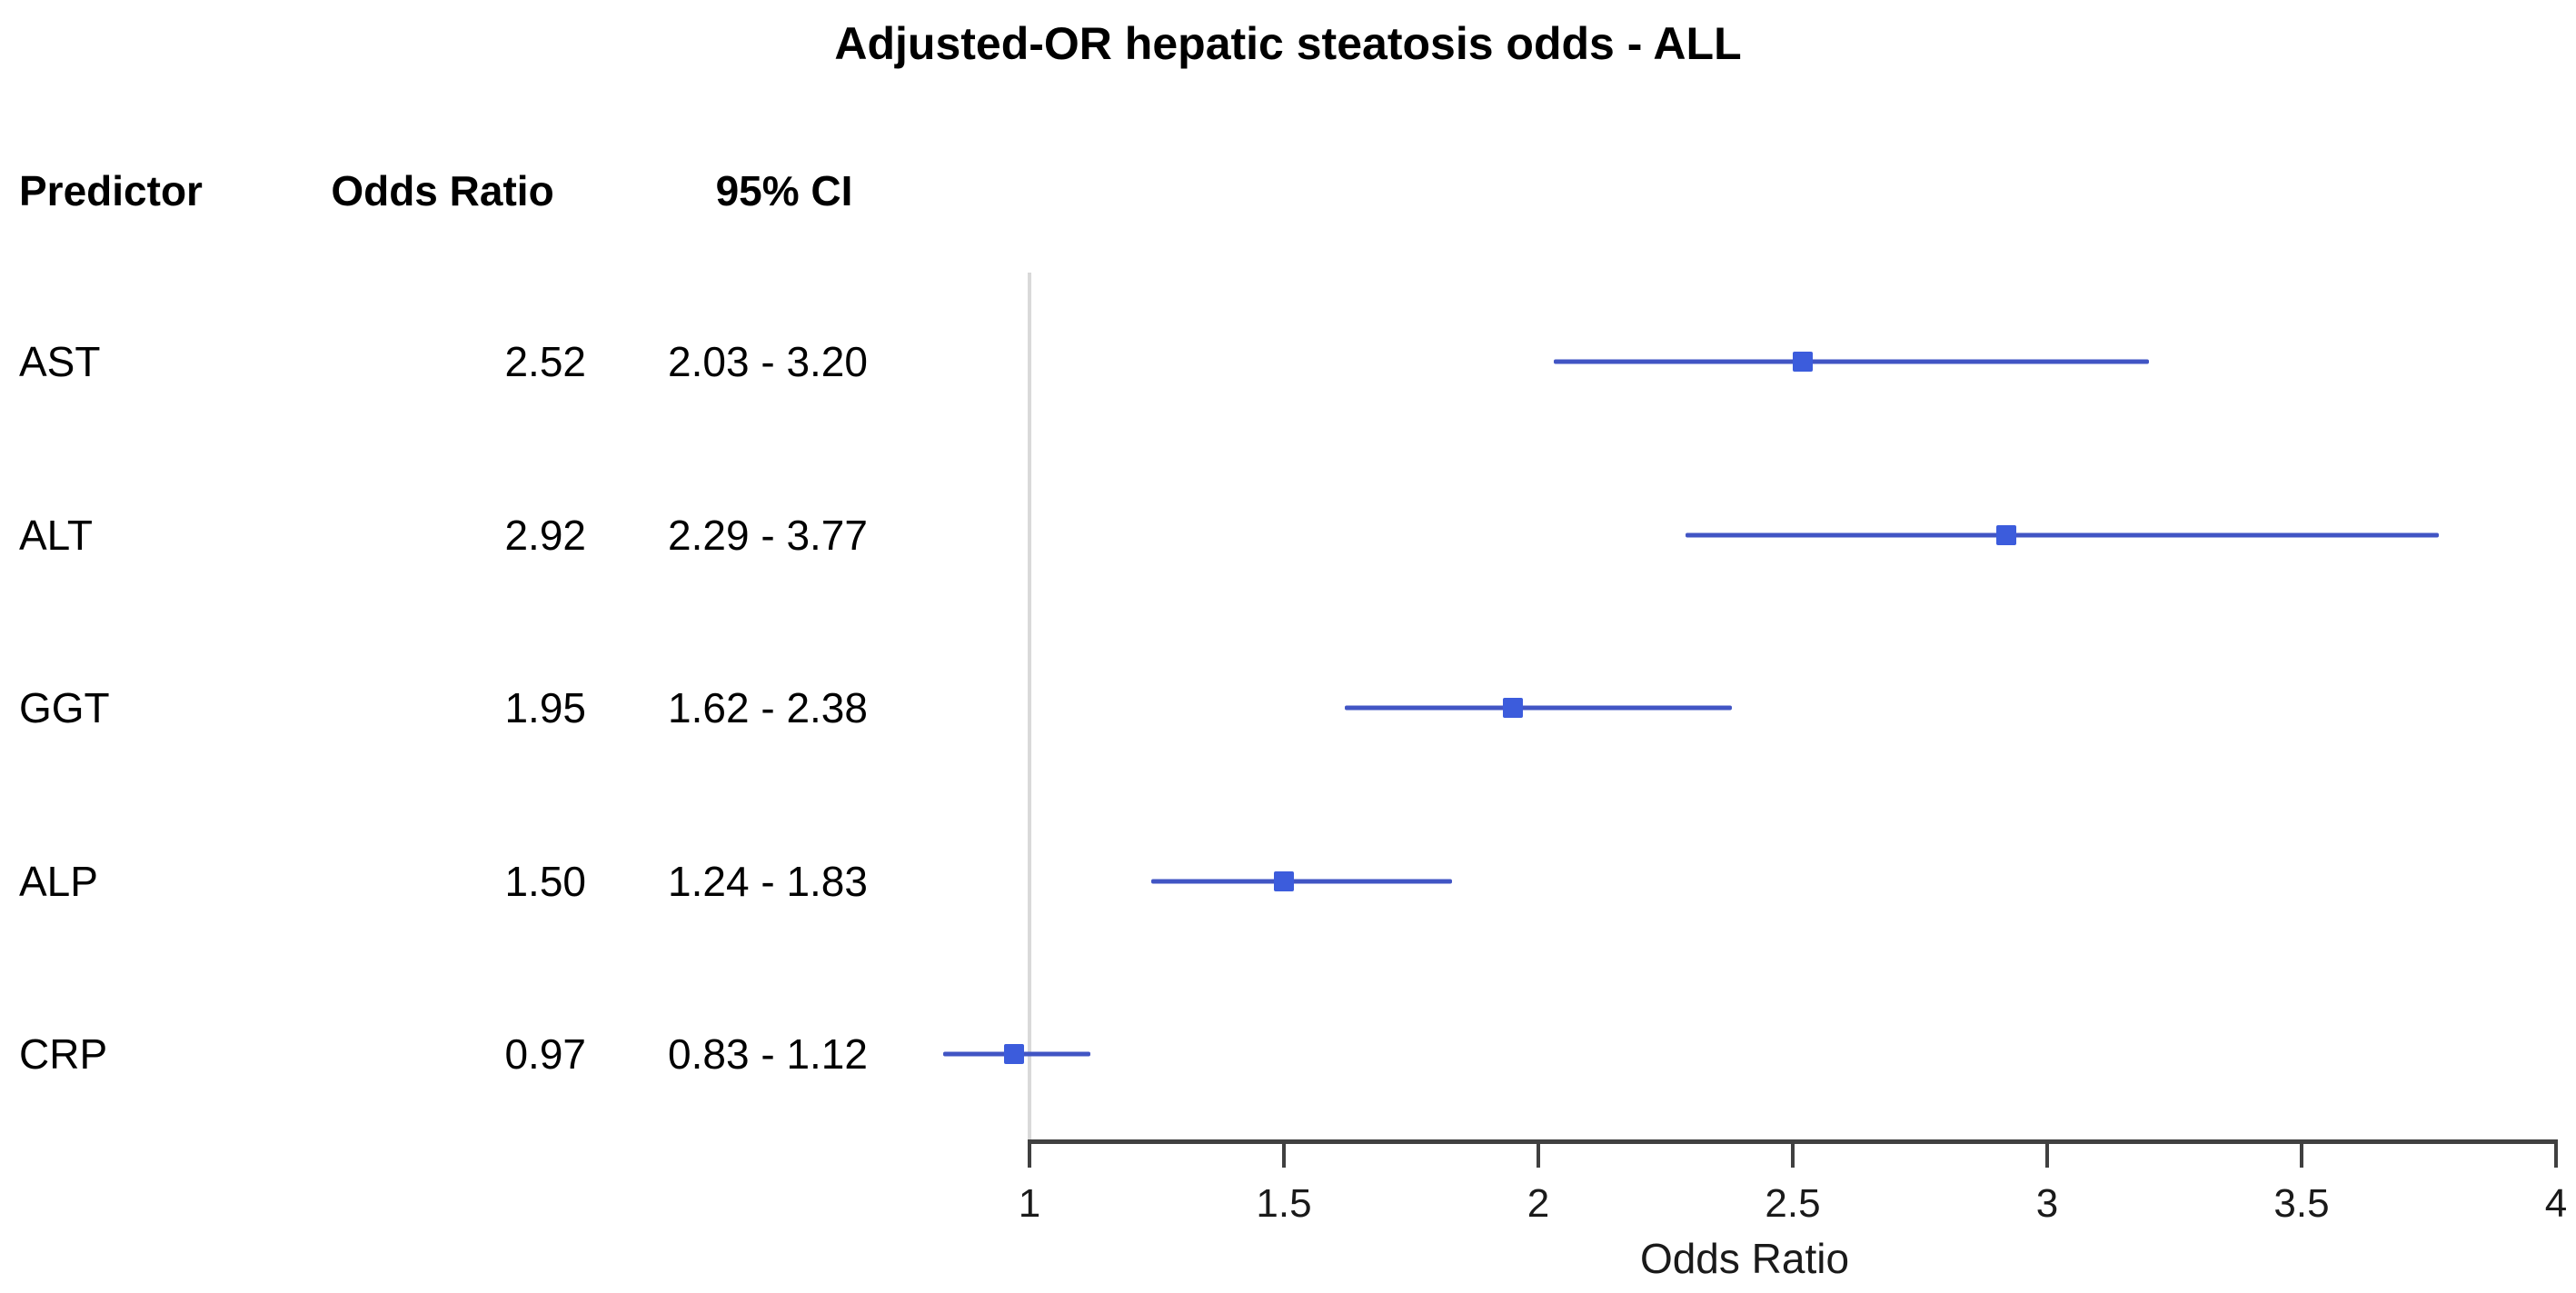  I want to click on column-header-ci: 95% CI, so click(784, 190).